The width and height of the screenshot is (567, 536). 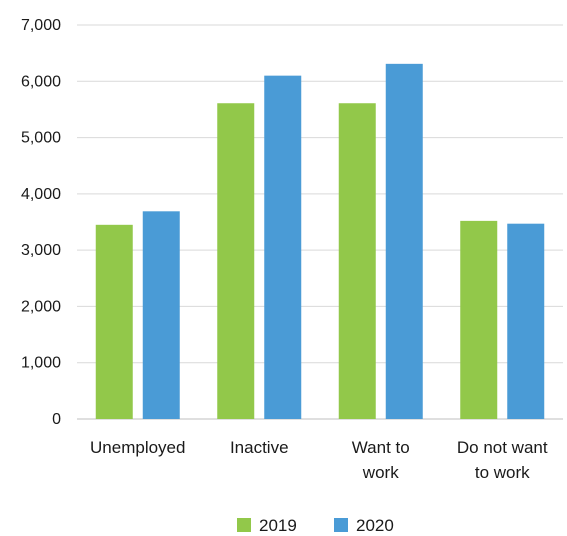 I want to click on y-tick-label: 4,000, so click(x=41, y=194).